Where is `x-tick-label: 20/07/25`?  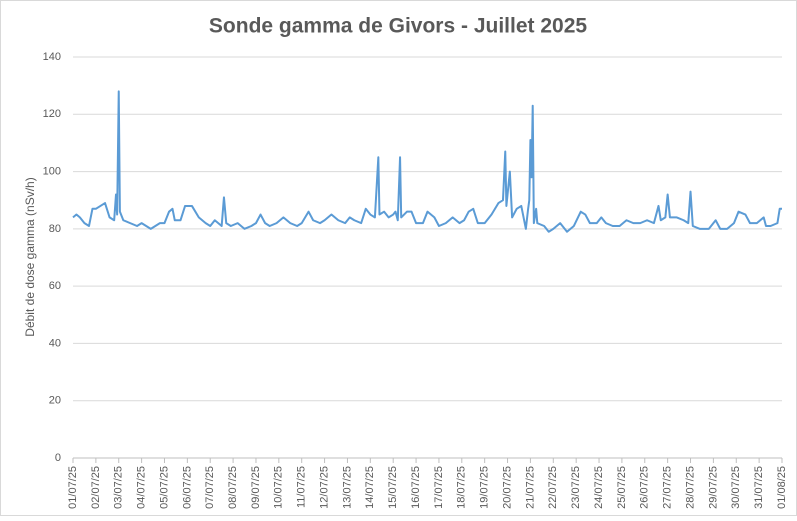
x-tick-label: 20/07/25 is located at coordinates (507, 487).